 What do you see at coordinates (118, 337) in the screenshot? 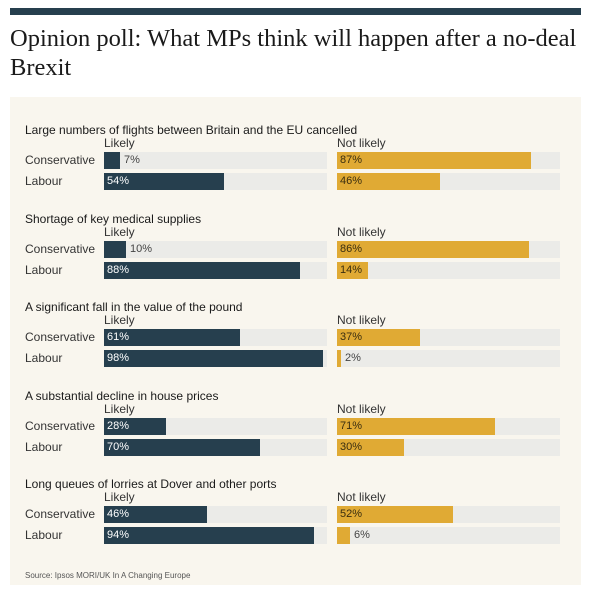
I see `value-label: 61%` at bounding box center [118, 337].